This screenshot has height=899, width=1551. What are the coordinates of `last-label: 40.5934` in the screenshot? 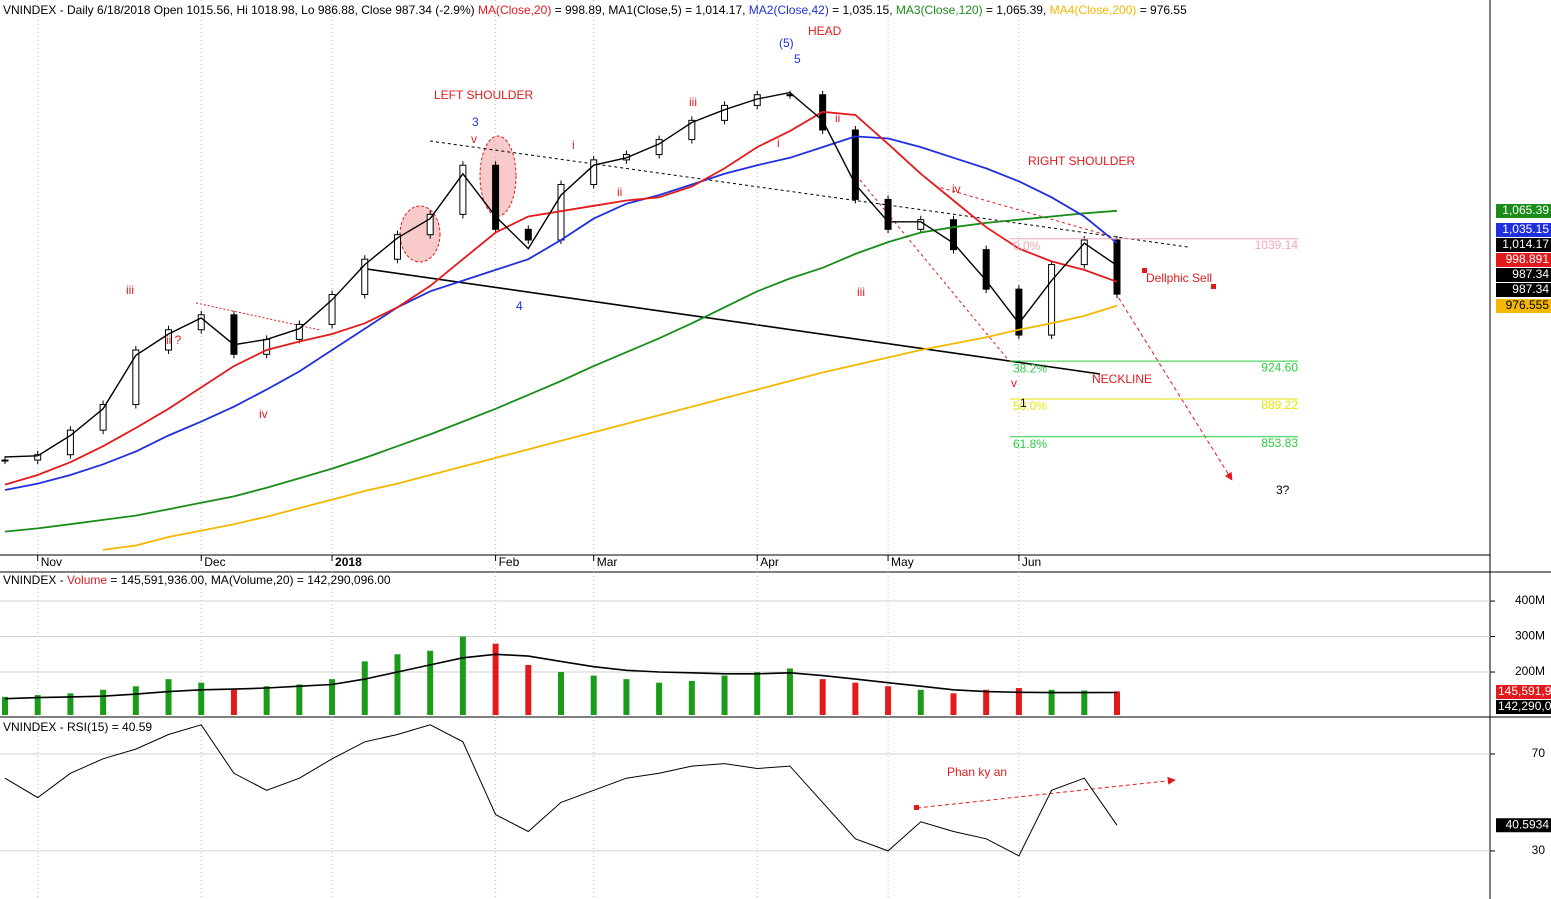 It's located at (1528, 824).